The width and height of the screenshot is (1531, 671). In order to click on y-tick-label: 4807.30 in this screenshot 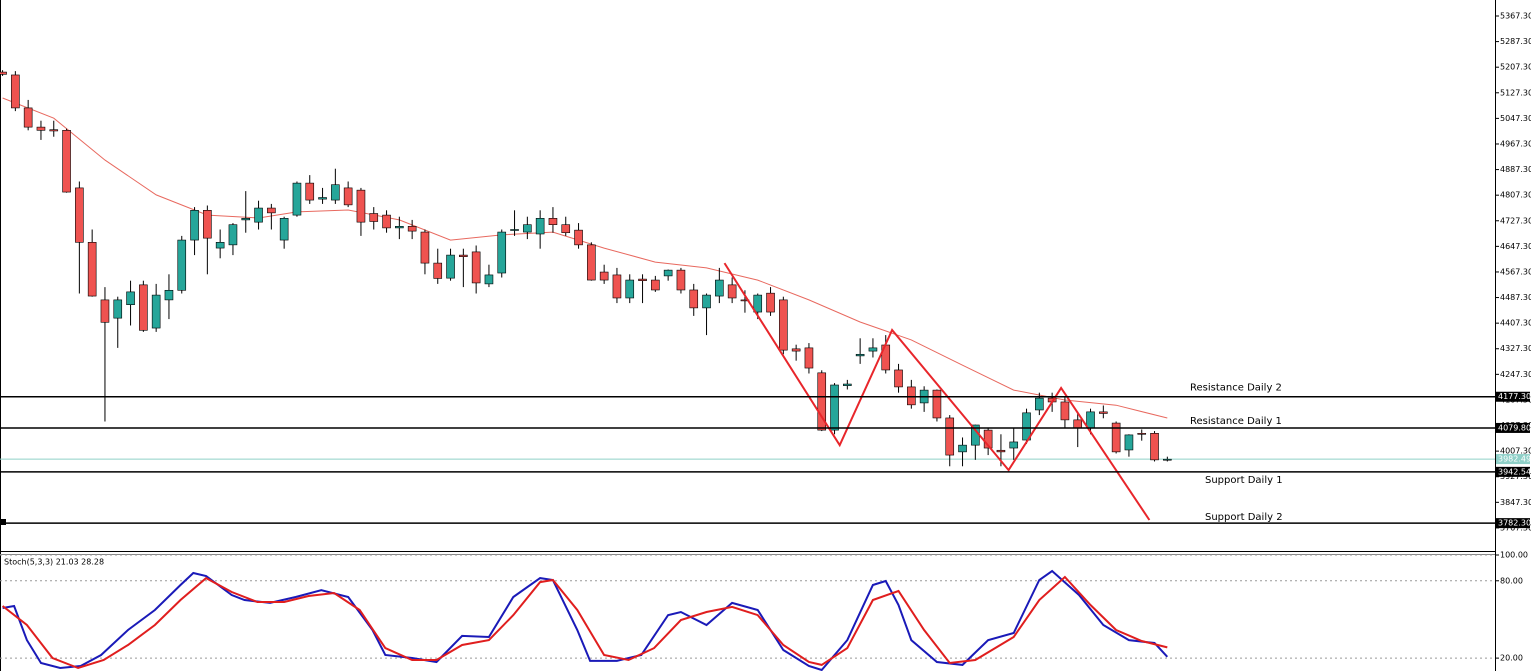, I will do `click(1515, 195)`.